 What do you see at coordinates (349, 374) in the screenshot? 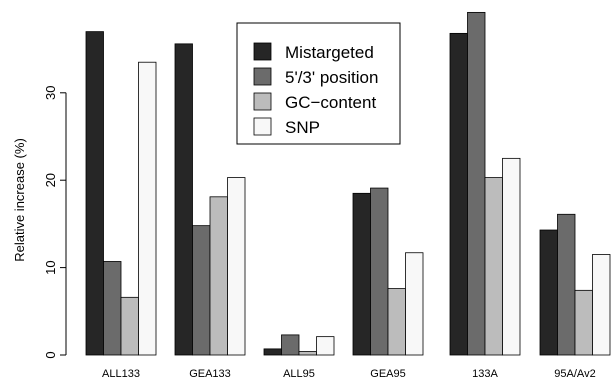
I see `category-labels: ALL133 GEA133 ALL95 GEA95 133A 95A/Av2` at bounding box center [349, 374].